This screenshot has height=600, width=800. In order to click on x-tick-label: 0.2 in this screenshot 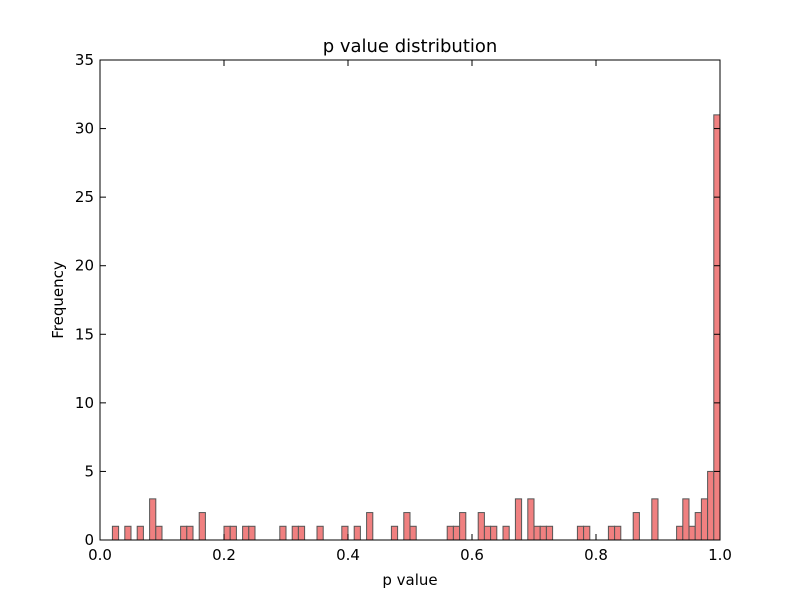, I will do `click(224, 555)`.